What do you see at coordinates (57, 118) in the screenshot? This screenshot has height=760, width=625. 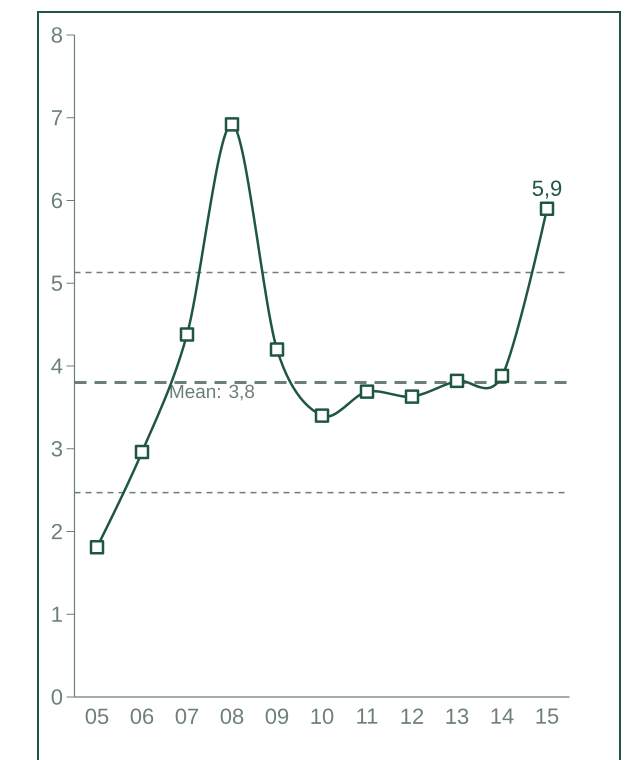 I see `y-tick-label: 7` at bounding box center [57, 118].